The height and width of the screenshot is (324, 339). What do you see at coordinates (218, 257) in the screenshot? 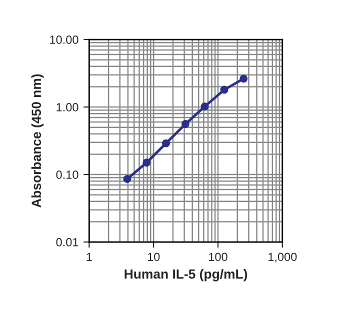
I see `x-tick-label: 100` at bounding box center [218, 257].